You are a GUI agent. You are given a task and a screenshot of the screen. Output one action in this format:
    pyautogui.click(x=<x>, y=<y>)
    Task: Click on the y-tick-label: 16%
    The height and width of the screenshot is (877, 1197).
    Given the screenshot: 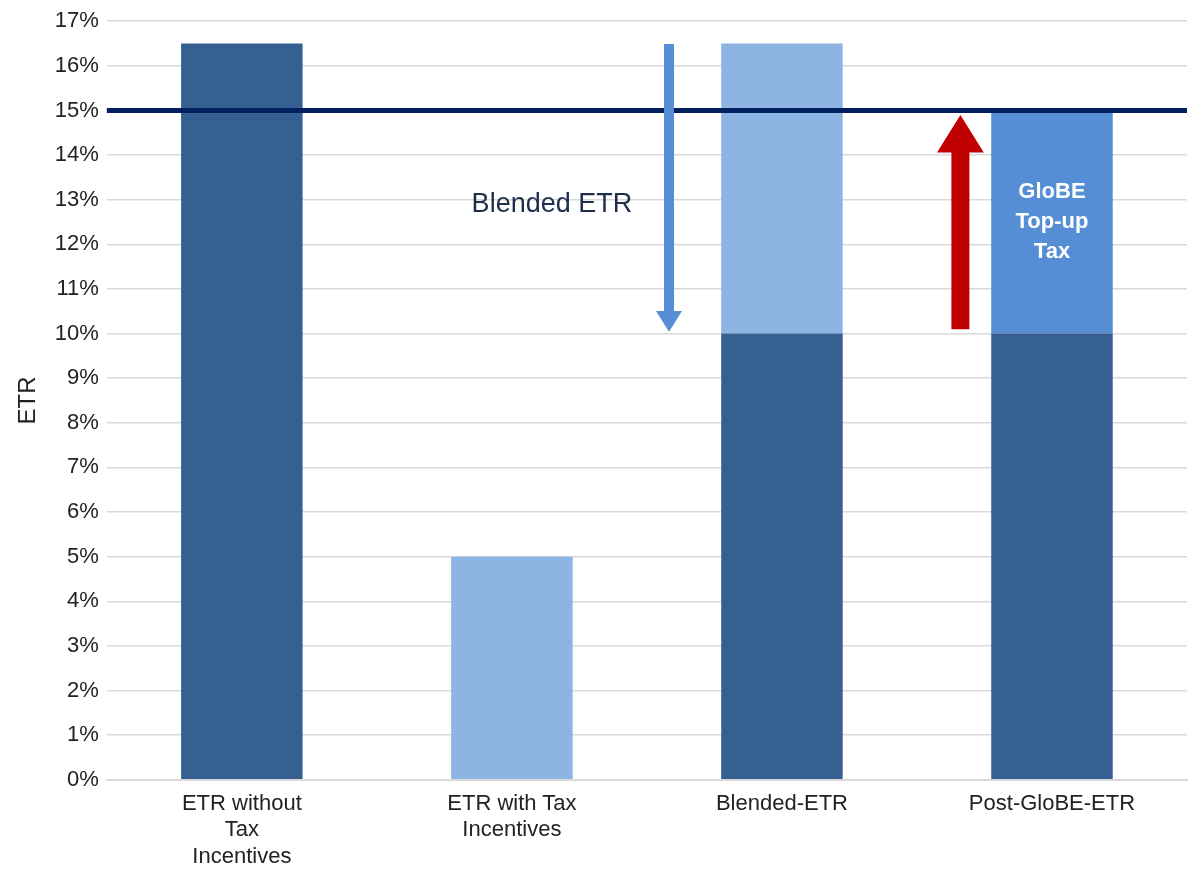 What is the action you would take?
    pyautogui.click(x=76, y=64)
    